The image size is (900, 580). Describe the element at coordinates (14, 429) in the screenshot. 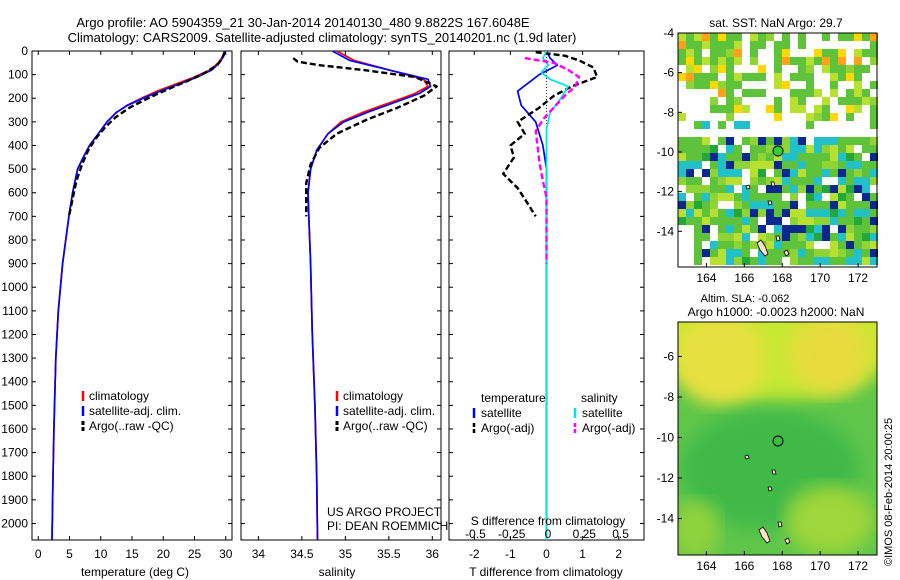

I see `depth-tick-label: 1600` at that location.